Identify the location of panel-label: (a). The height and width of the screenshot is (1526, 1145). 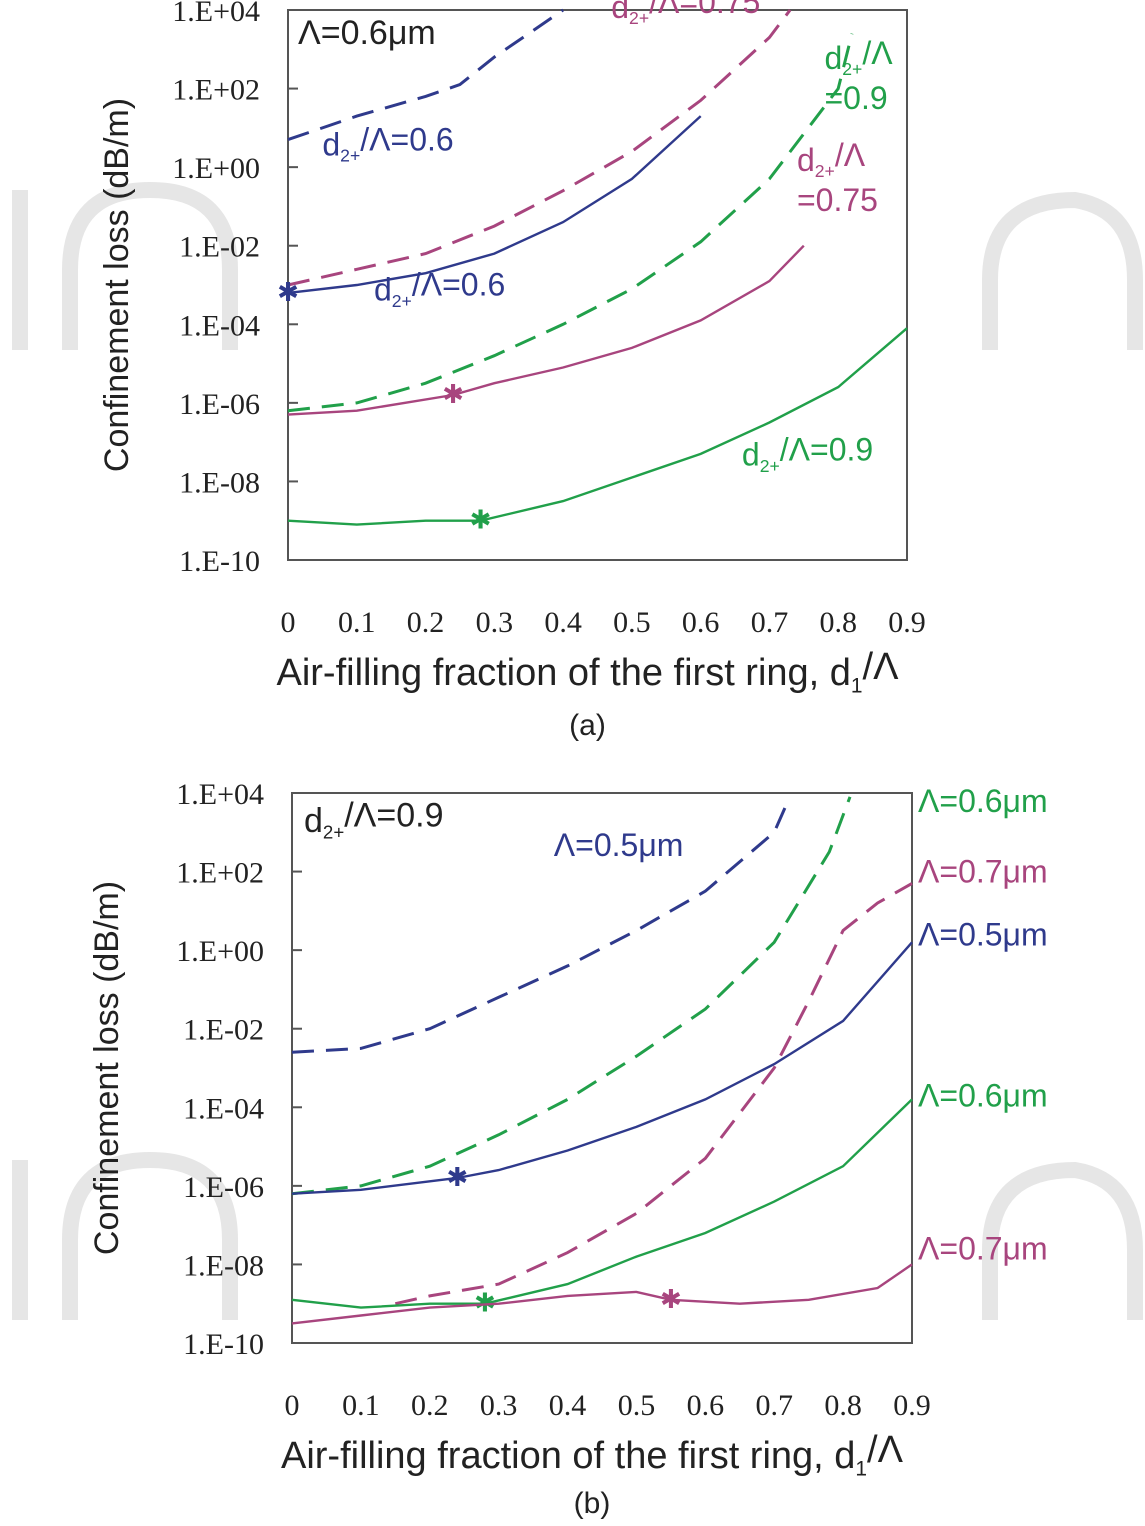
(587, 725).